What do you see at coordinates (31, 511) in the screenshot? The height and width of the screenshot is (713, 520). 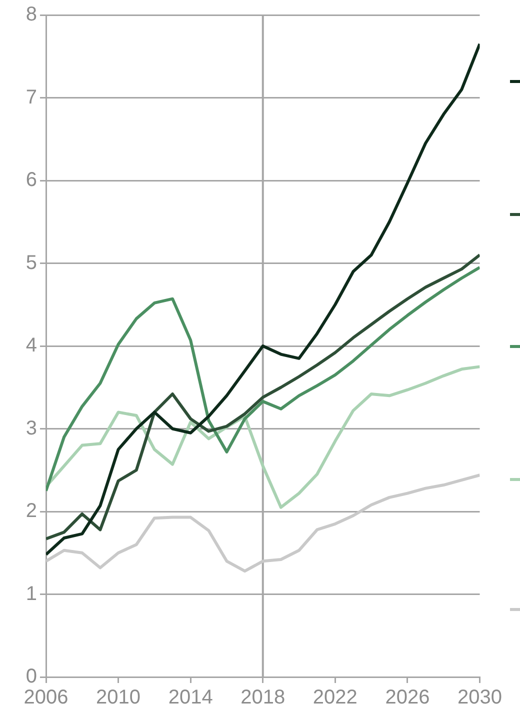 I see `y-tick-label: 2` at bounding box center [31, 511].